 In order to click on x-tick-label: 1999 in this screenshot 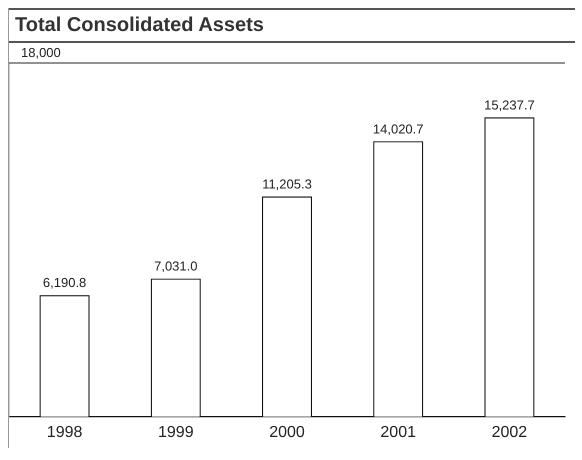, I will do `click(176, 432)`.